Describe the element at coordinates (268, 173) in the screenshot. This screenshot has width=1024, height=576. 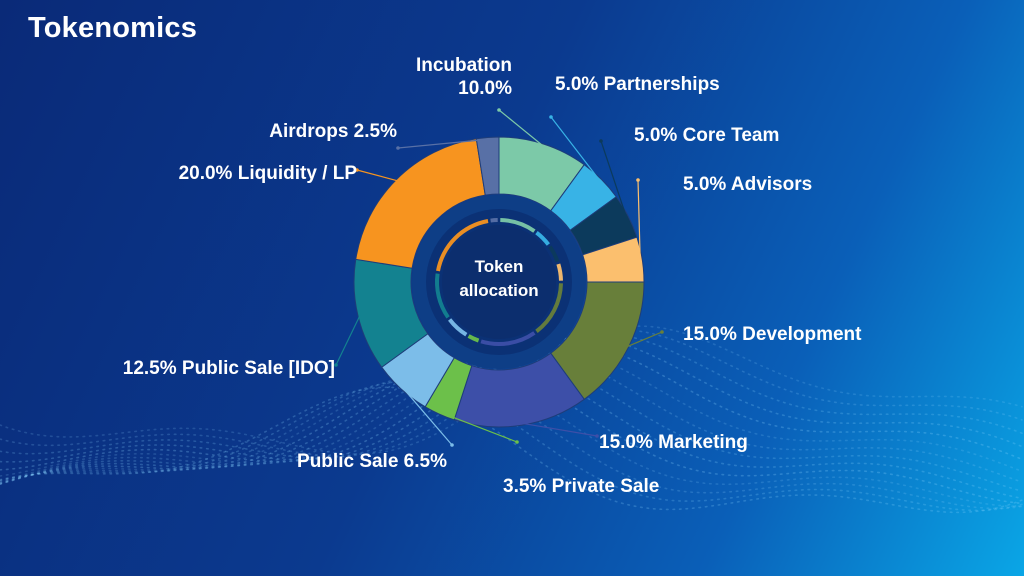
I see `slice-label: 20.0% Liquidity / LP` at that location.